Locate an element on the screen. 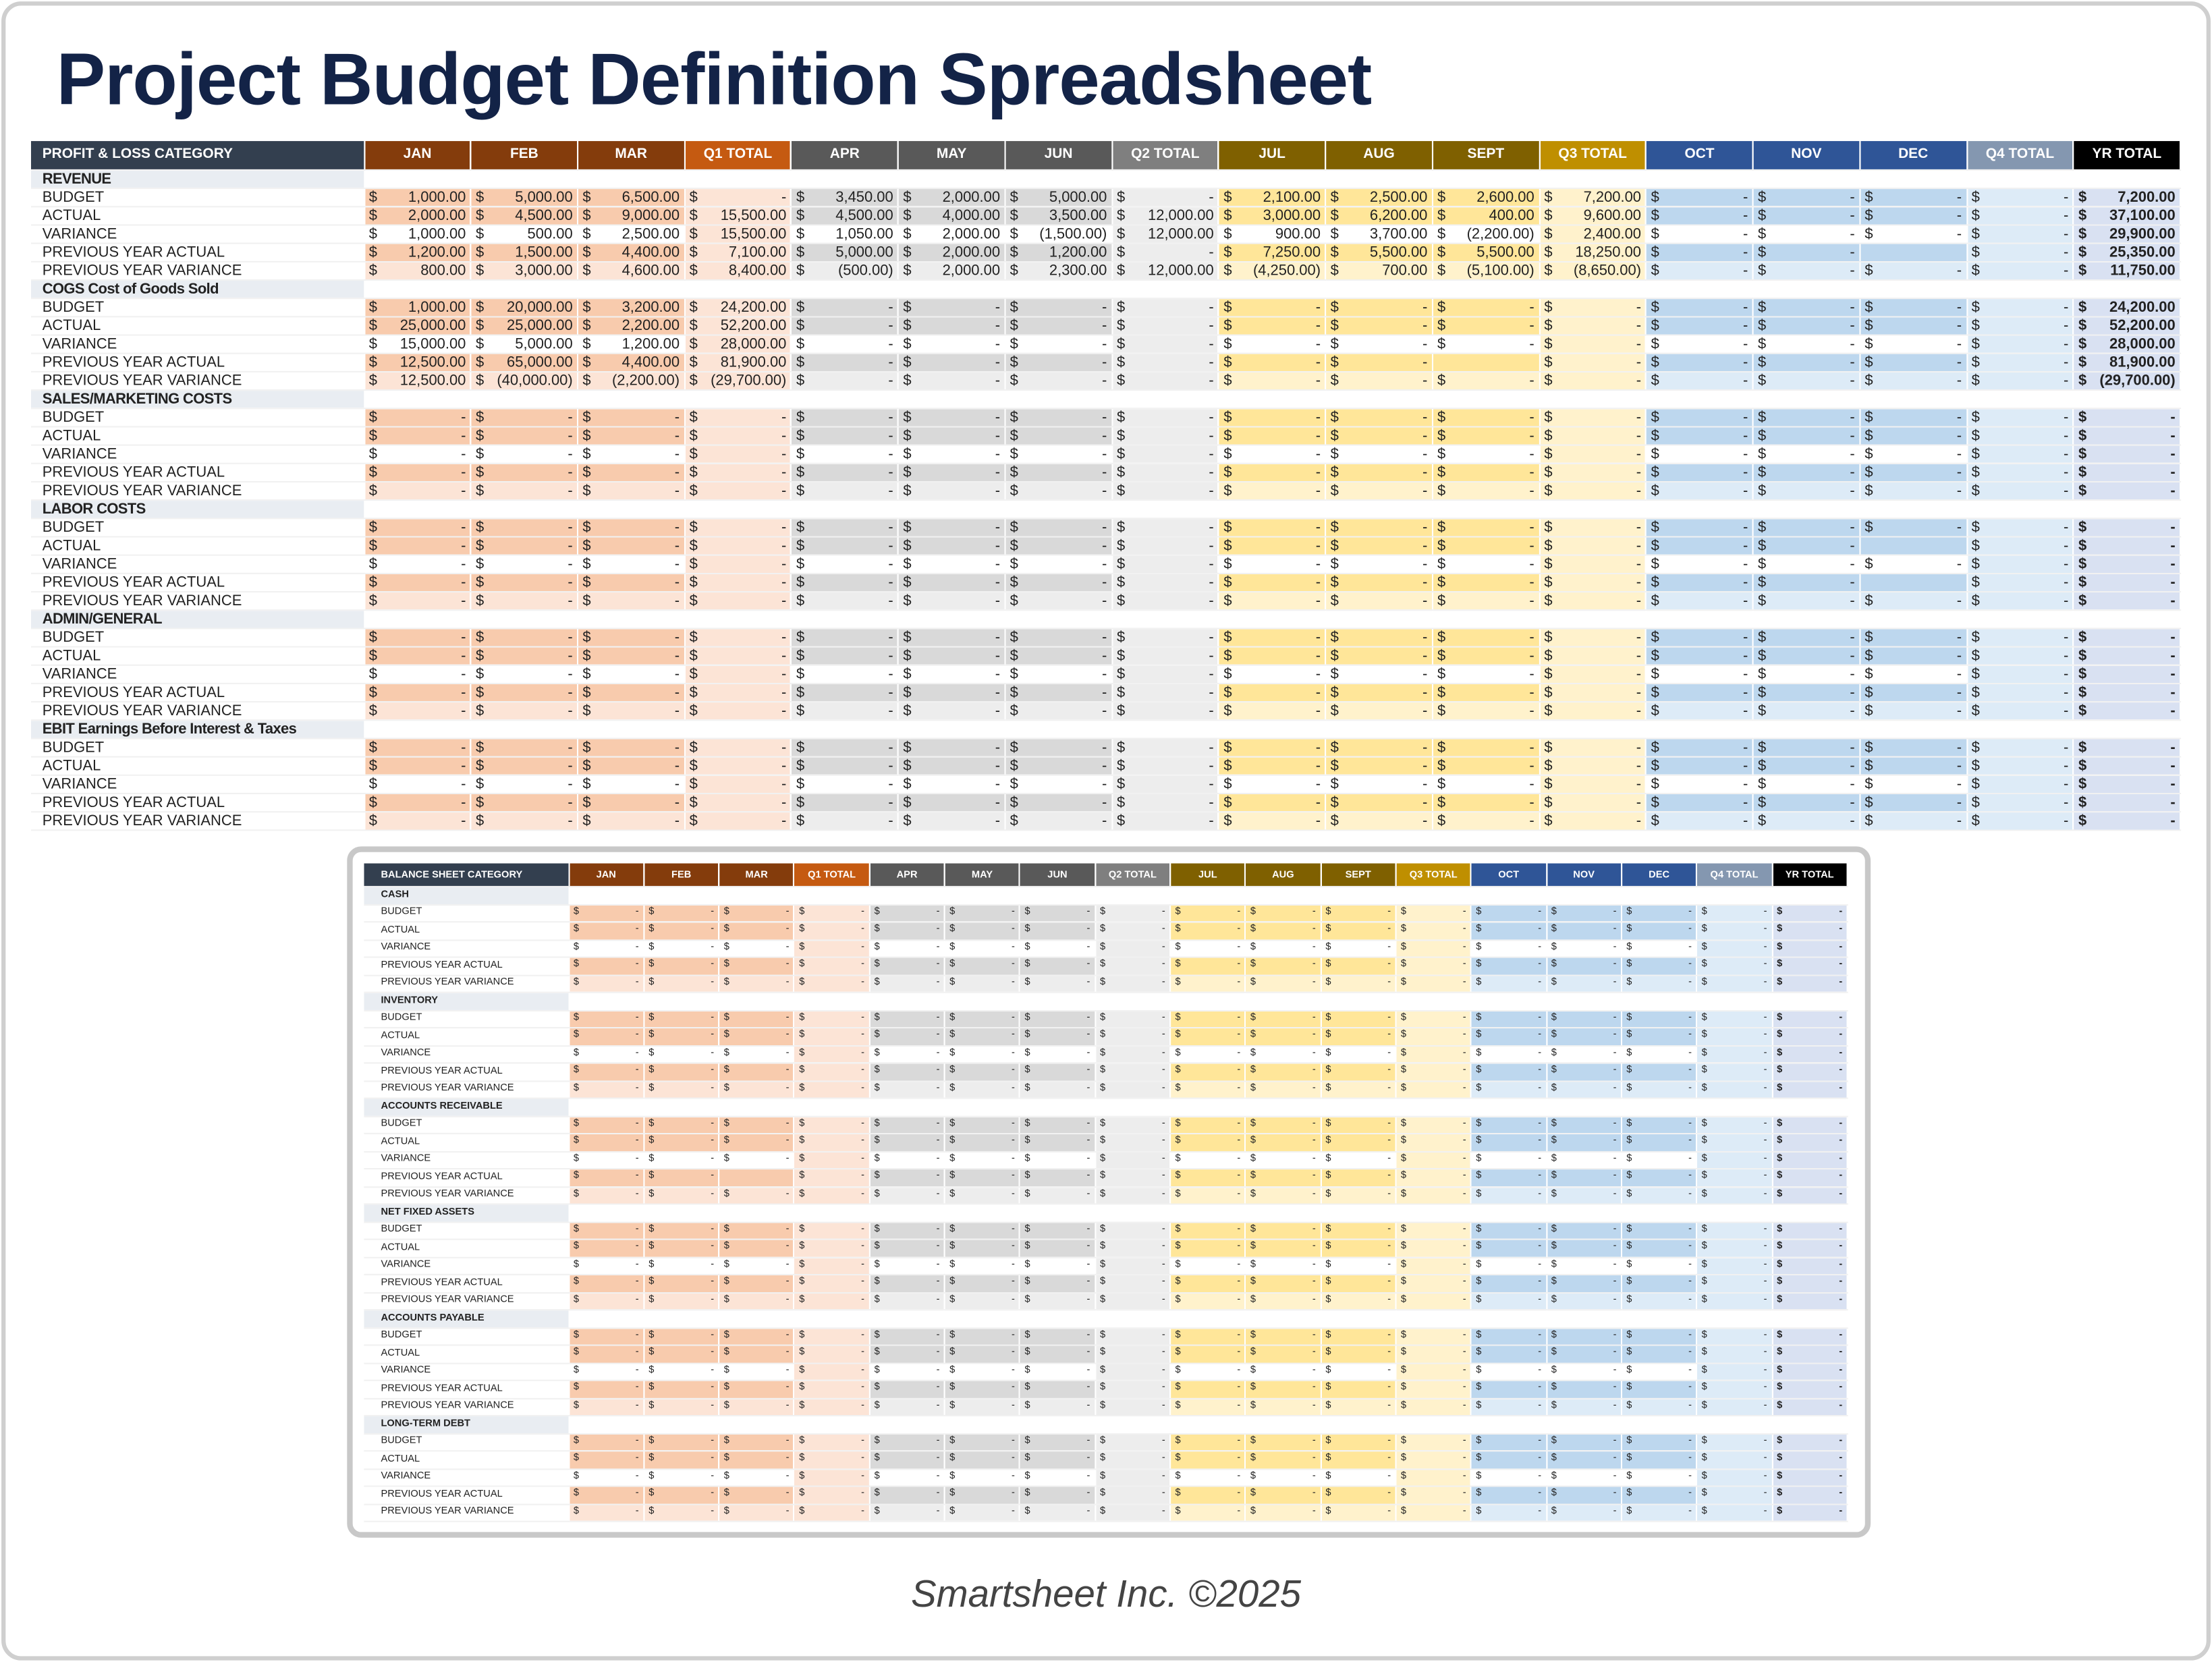 The image size is (2212, 1662). value-cell: $52,200.00 is located at coordinates (2127, 326).